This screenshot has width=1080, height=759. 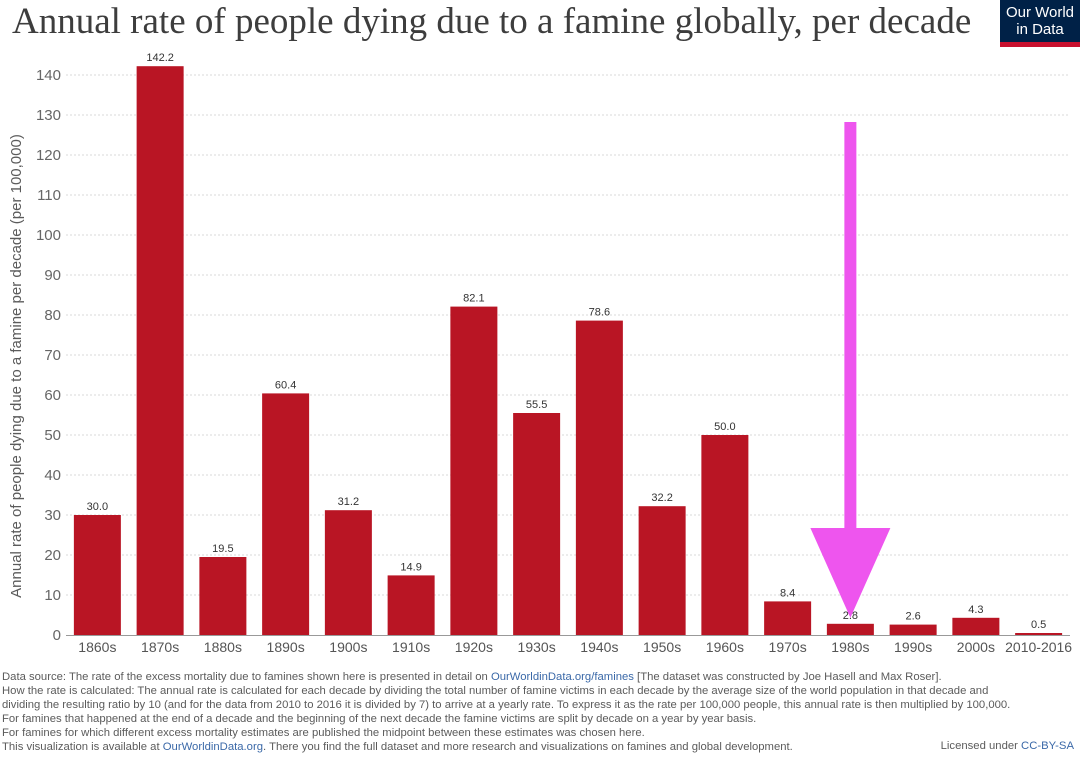 What do you see at coordinates (49, 195) in the screenshot?
I see `y-tick-label: 110` at bounding box center [49, 195].